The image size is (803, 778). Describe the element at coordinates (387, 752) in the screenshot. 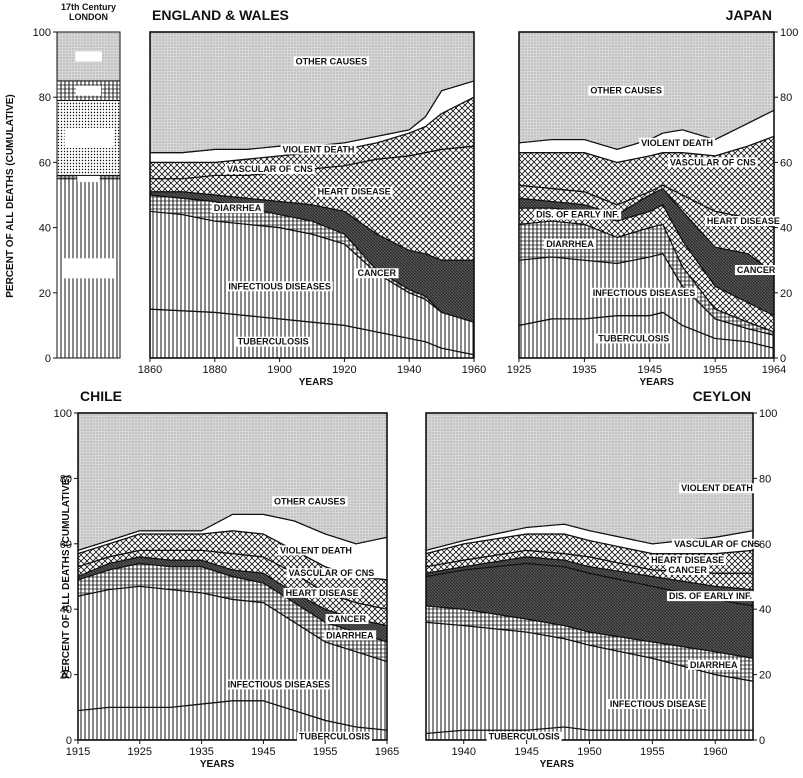

I see `x-tick-label: 1965` at that location.